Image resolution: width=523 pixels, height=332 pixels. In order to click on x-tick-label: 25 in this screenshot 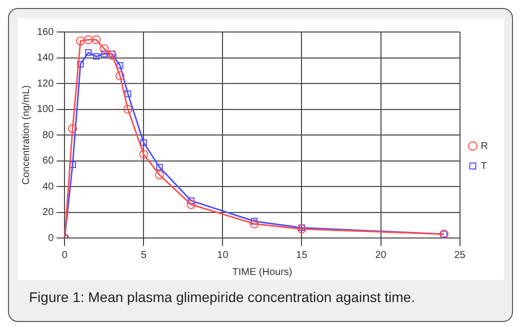, I will do `click(460, 255)`.